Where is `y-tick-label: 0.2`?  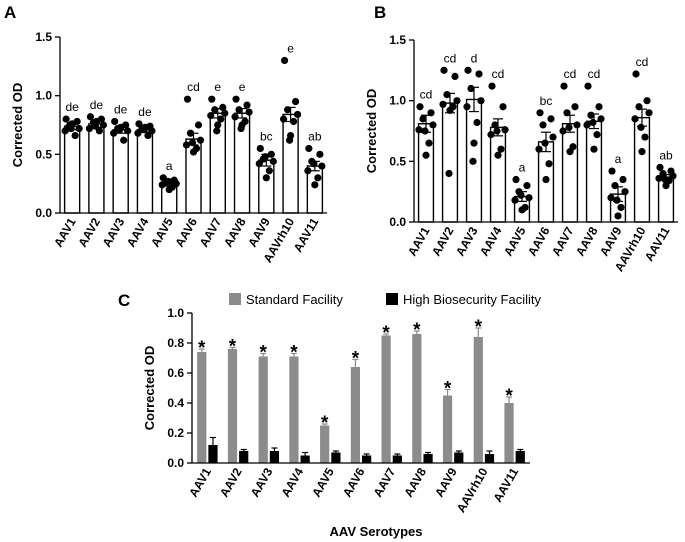
y-tick-label: 0.2 is located at coordinates (175, 433).